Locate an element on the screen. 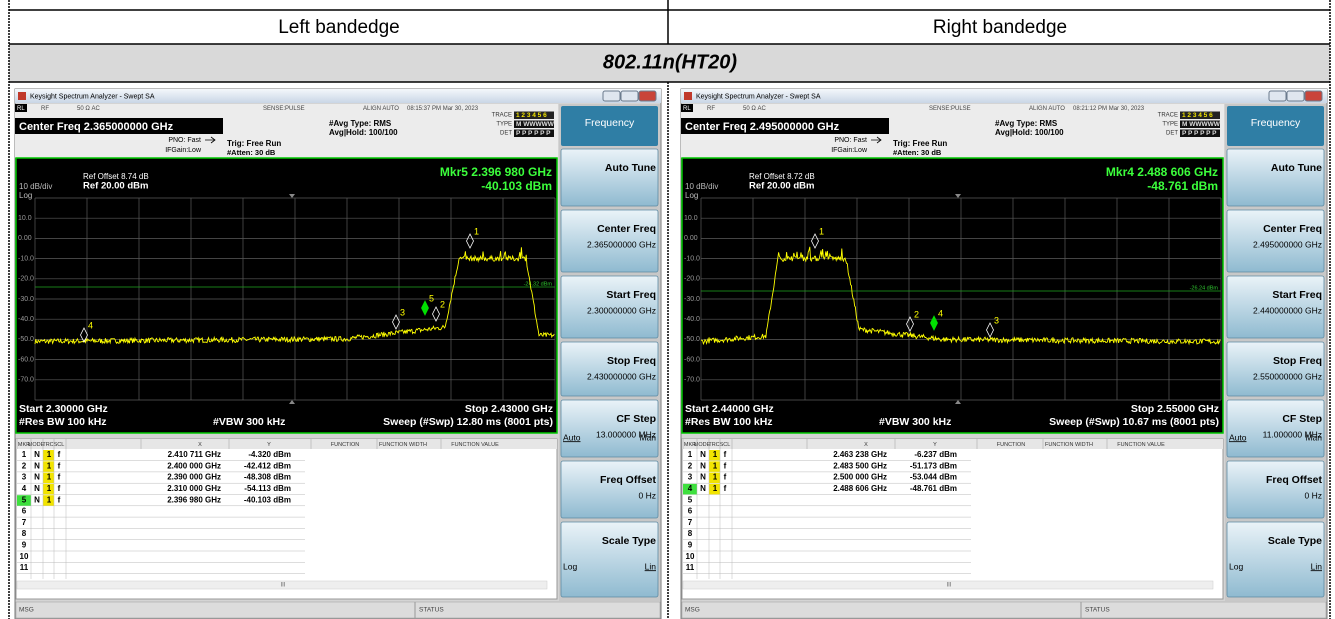 This screenshot has height=619, width=1335. active-row is located at coordinates (24, 500).